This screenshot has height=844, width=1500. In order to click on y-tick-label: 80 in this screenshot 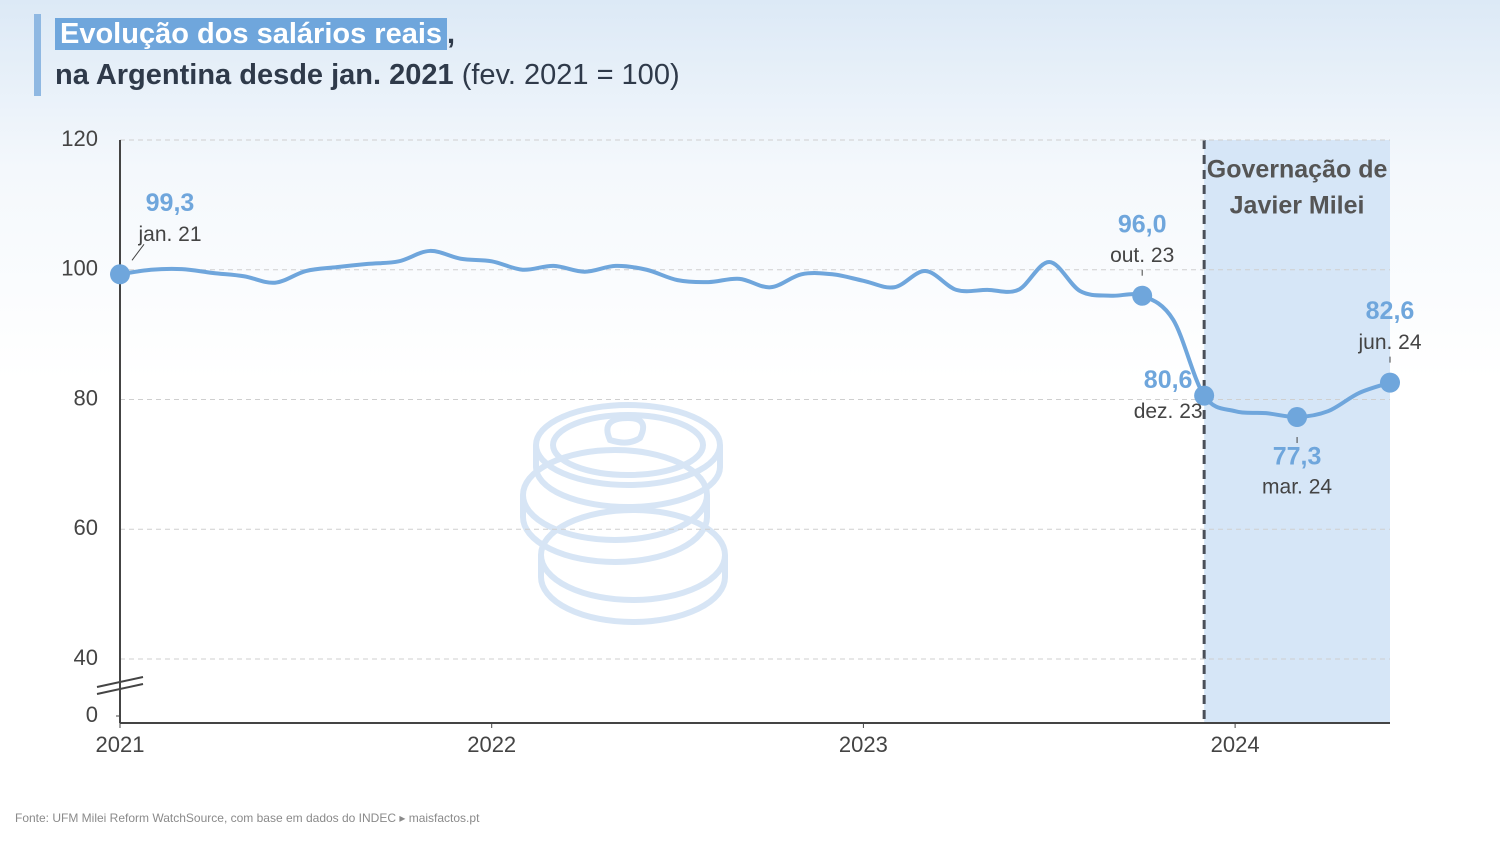, I will do `click(86, 397)`.